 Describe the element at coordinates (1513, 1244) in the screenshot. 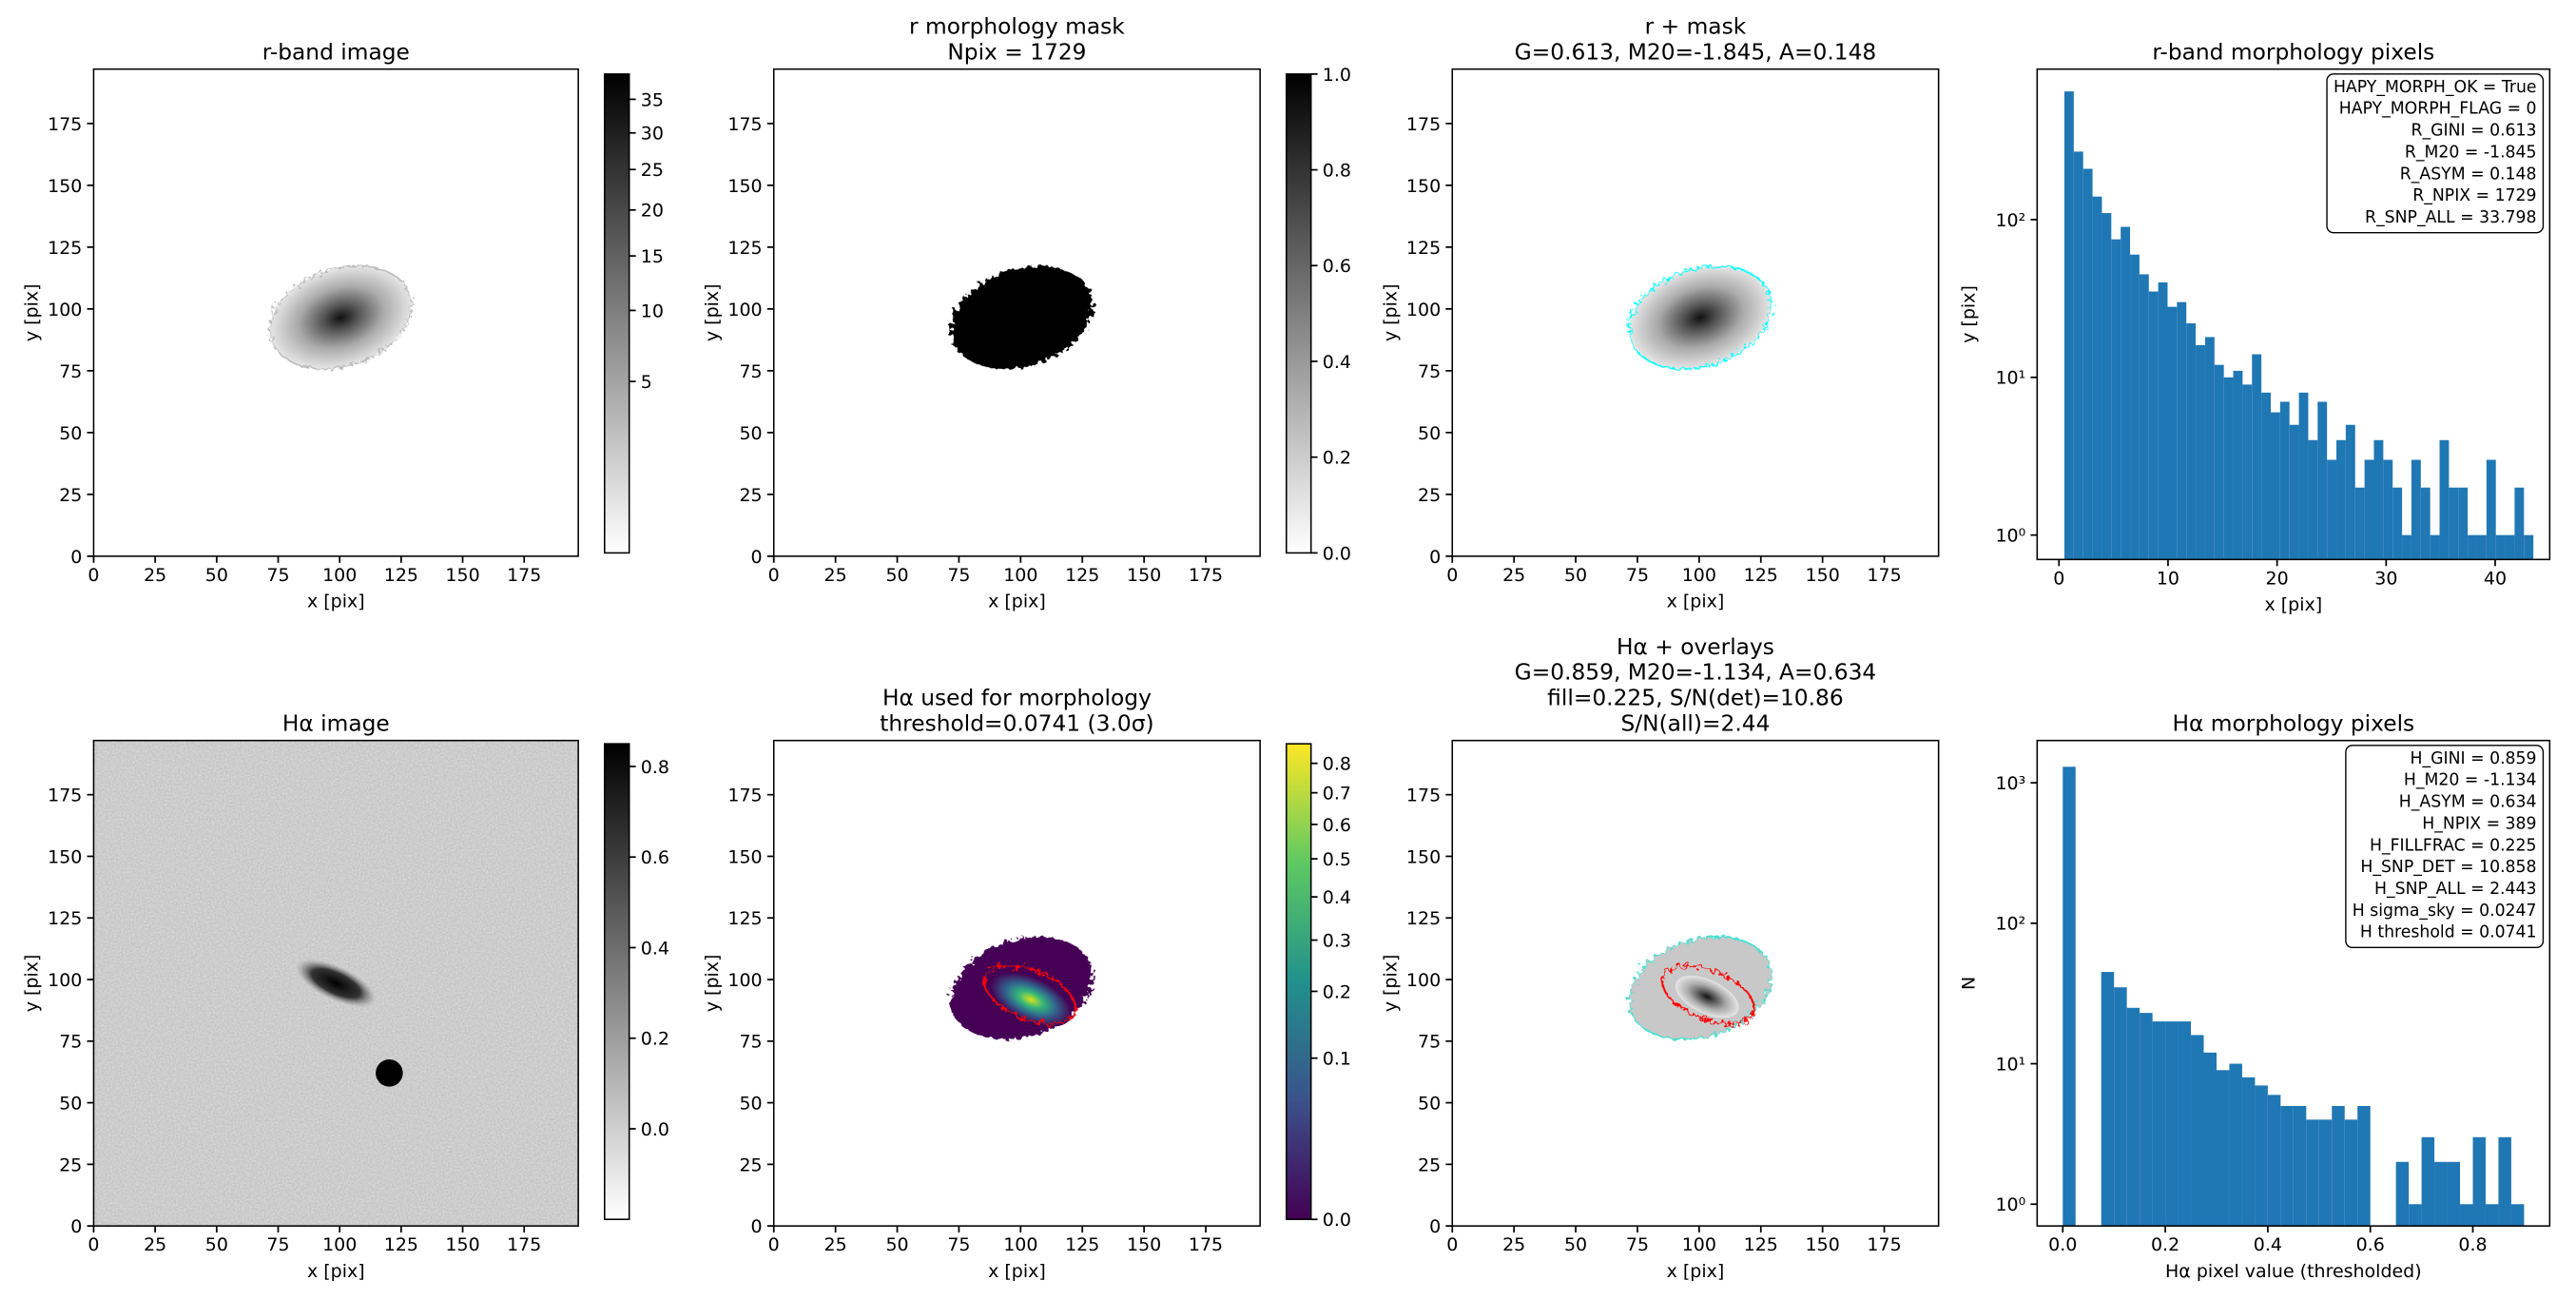

I see `x-tick-label: 25` at that location.